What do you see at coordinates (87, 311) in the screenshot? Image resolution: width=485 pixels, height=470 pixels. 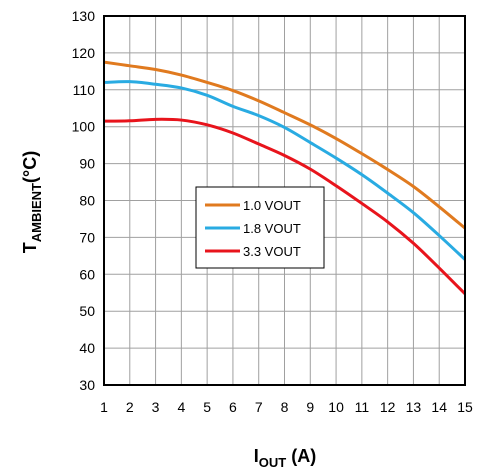 I see `y-tick-label: 50` at bounding box center [87, 311].